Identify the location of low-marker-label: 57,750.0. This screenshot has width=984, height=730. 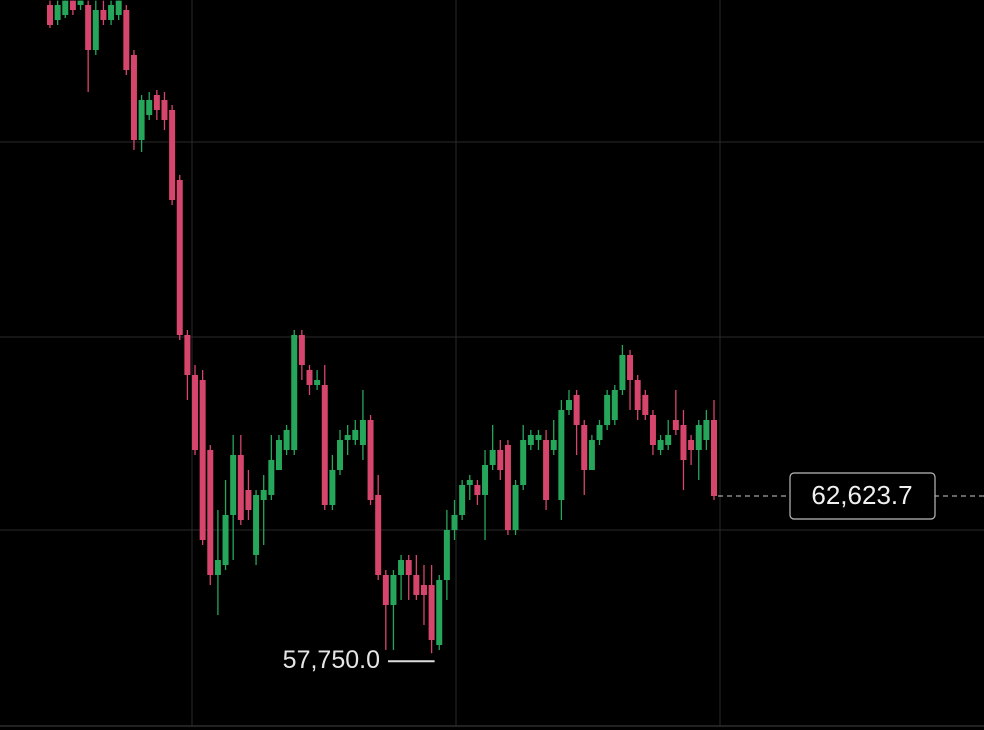
(331, 660).